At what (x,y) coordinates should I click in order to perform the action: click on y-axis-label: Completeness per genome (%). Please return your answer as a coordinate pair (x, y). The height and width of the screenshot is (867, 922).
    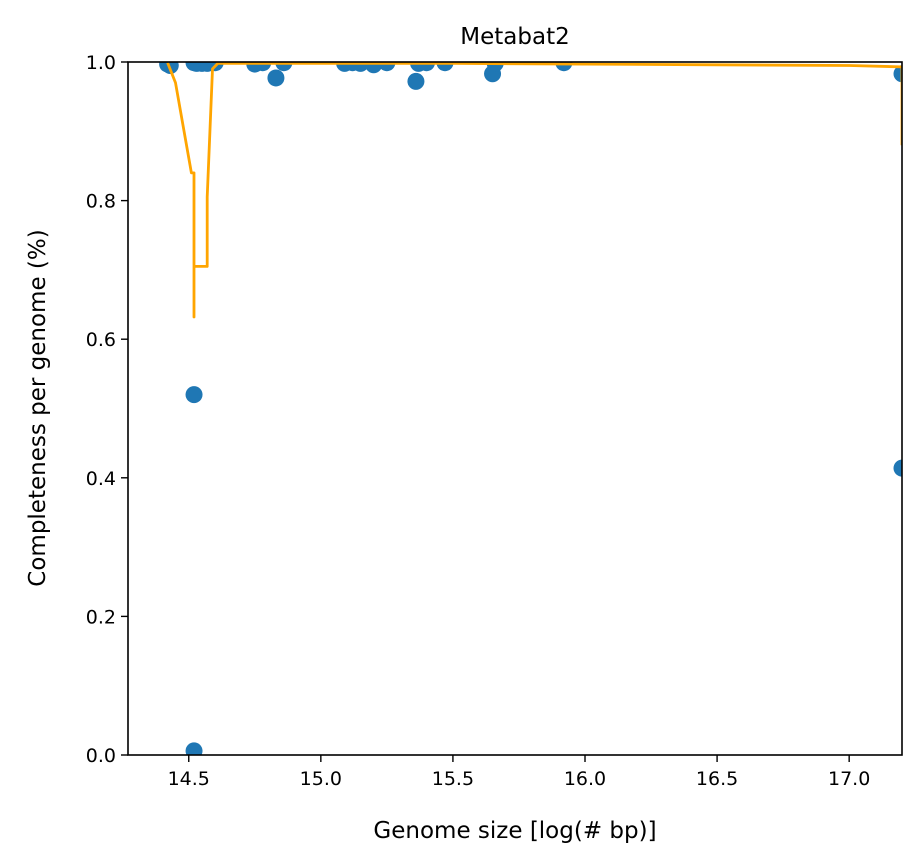
    Looking at the image, I should click on (38, 407).